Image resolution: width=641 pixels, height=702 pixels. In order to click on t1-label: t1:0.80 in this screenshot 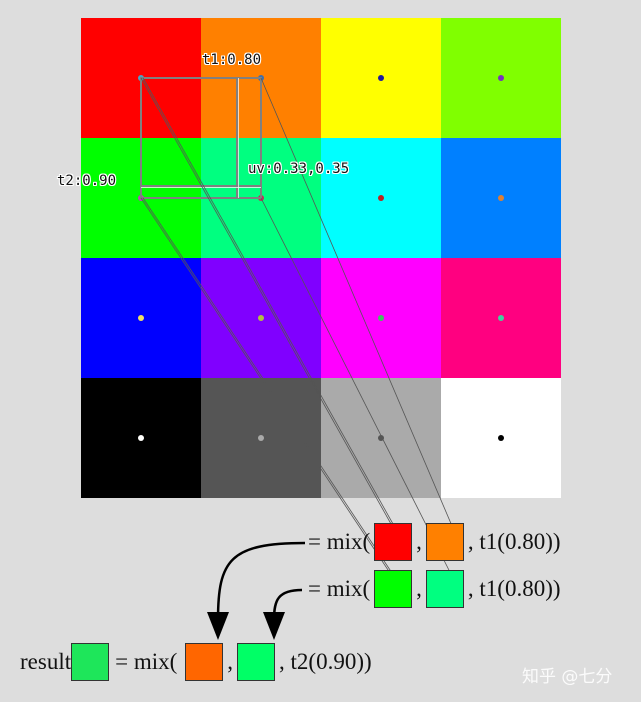, I will do `click(232, 60)`.